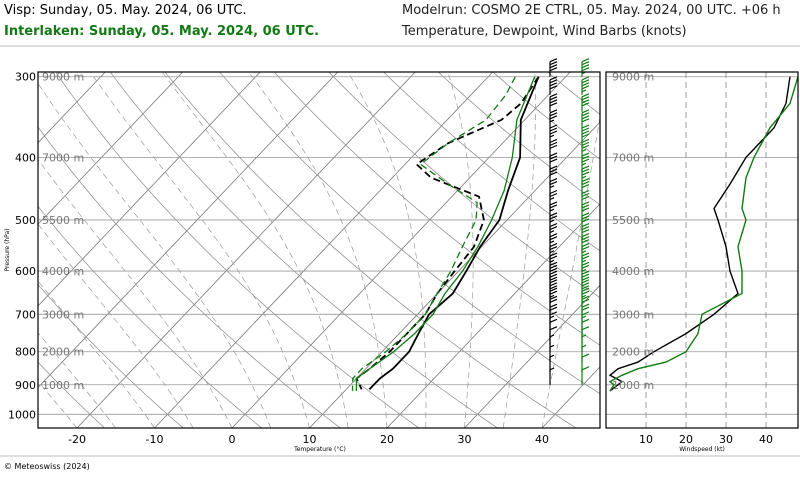 The width and height of the screenshot is (800, 480). Describe the element at coordinates (686, 439) in the screenshot. I see `windspeed-tick-label: 20` at that location.